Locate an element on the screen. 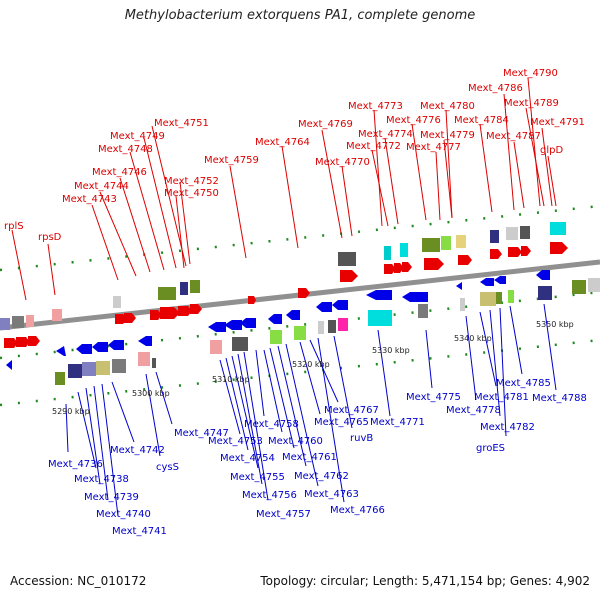 The image size is (600, 600). gene-label-top: Mext_4790 is located at coordinates (530, 73).